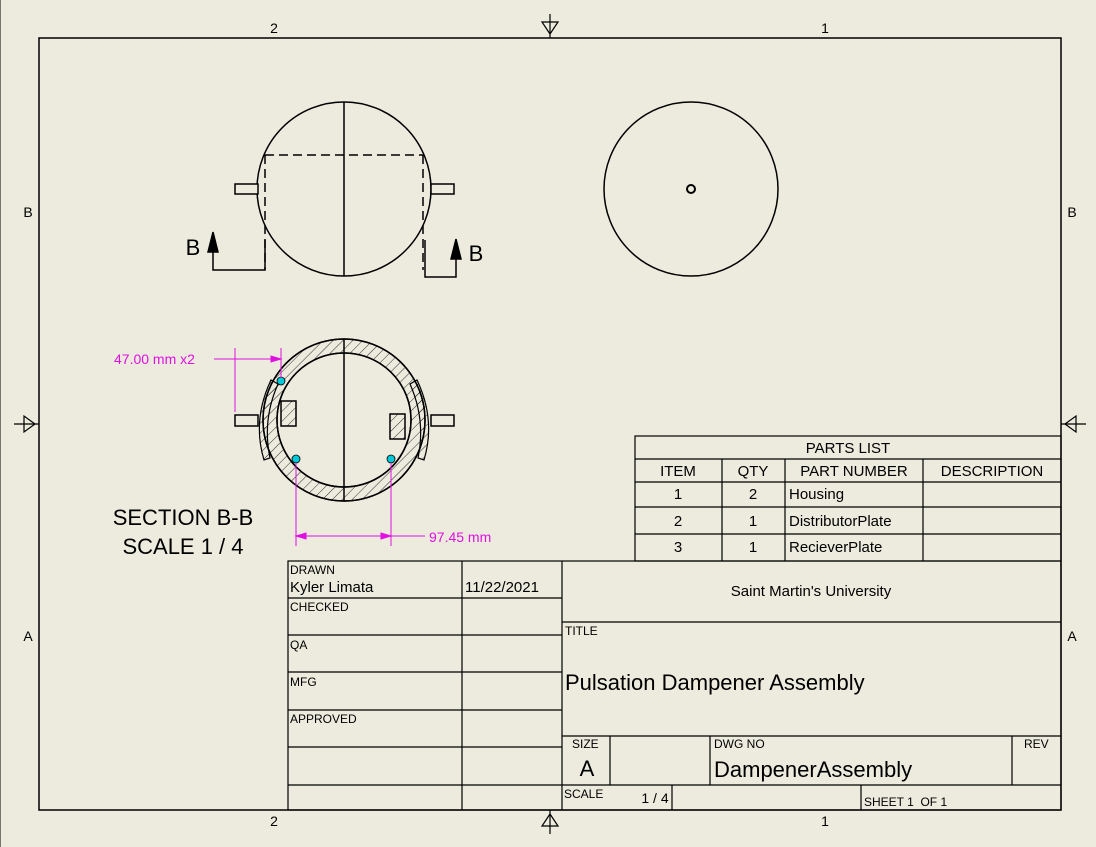  What do you see at coordinates (550, 819) in the screenshot?
I see `center-mark-bottom-icon` at bounding box center [550, 819].